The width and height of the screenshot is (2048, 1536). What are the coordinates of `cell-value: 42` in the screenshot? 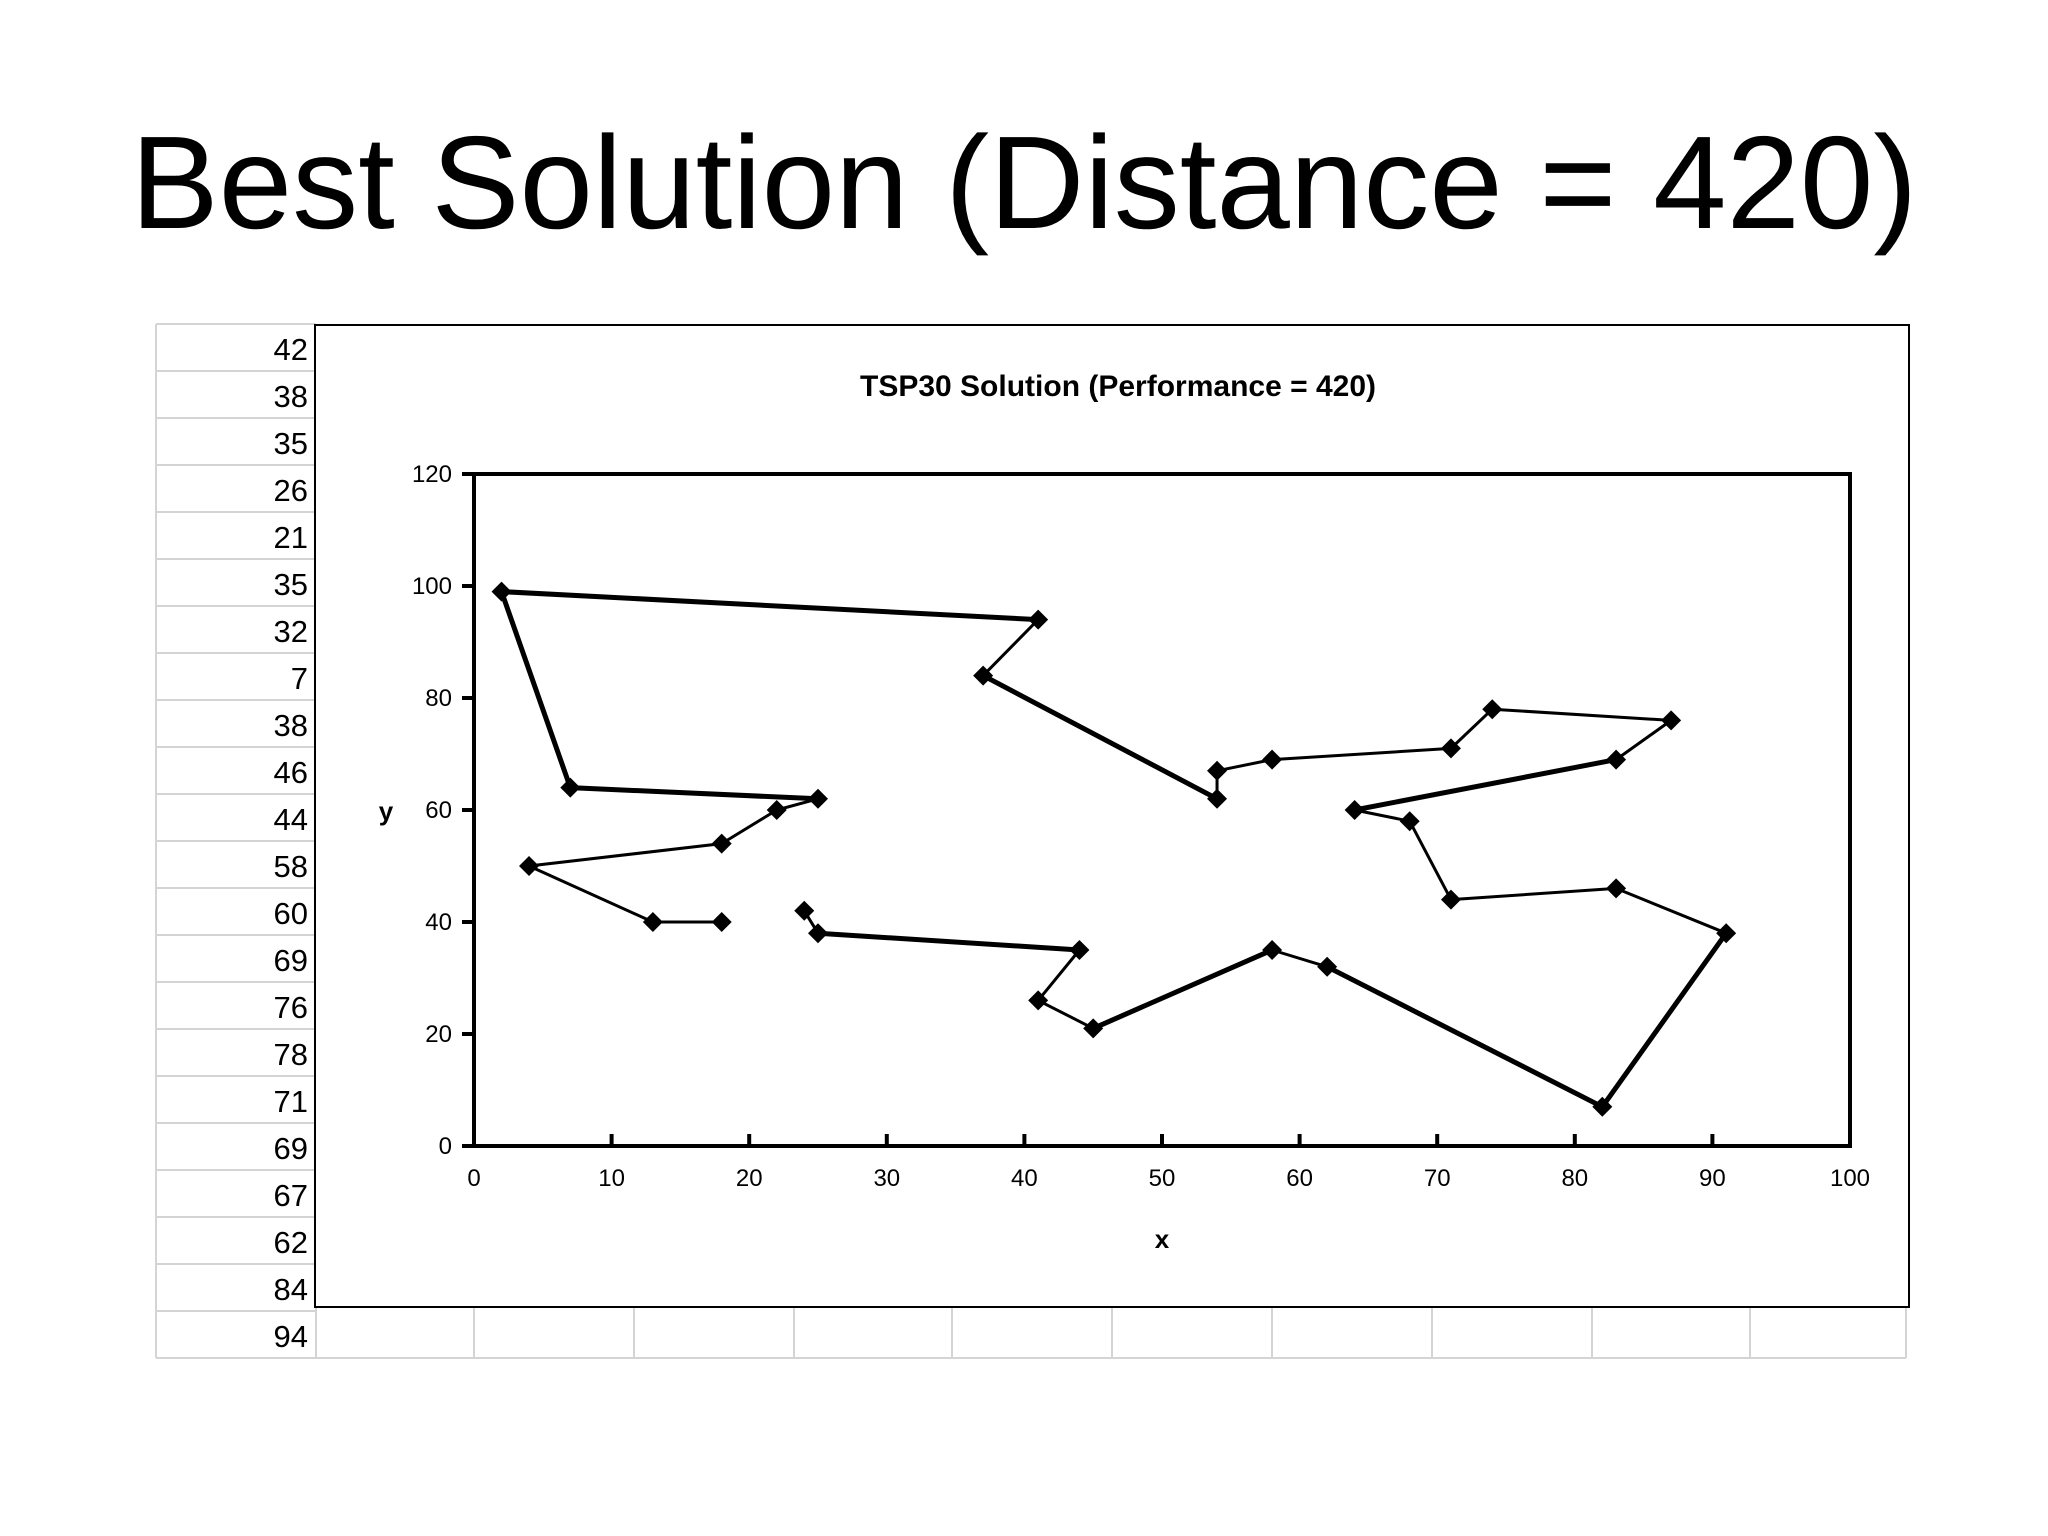 It's located at (291, 349).